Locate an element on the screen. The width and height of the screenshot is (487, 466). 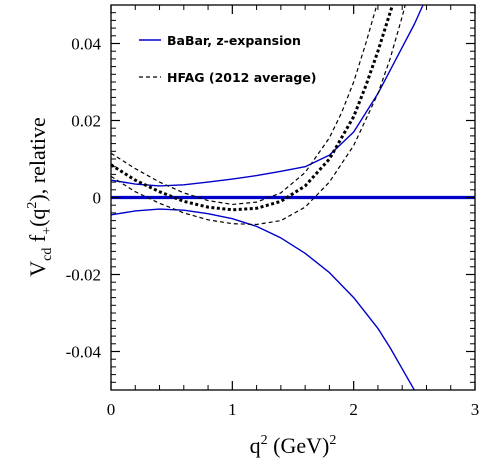
y-tick-label: -0.02 is located at coordinates (83, 275).